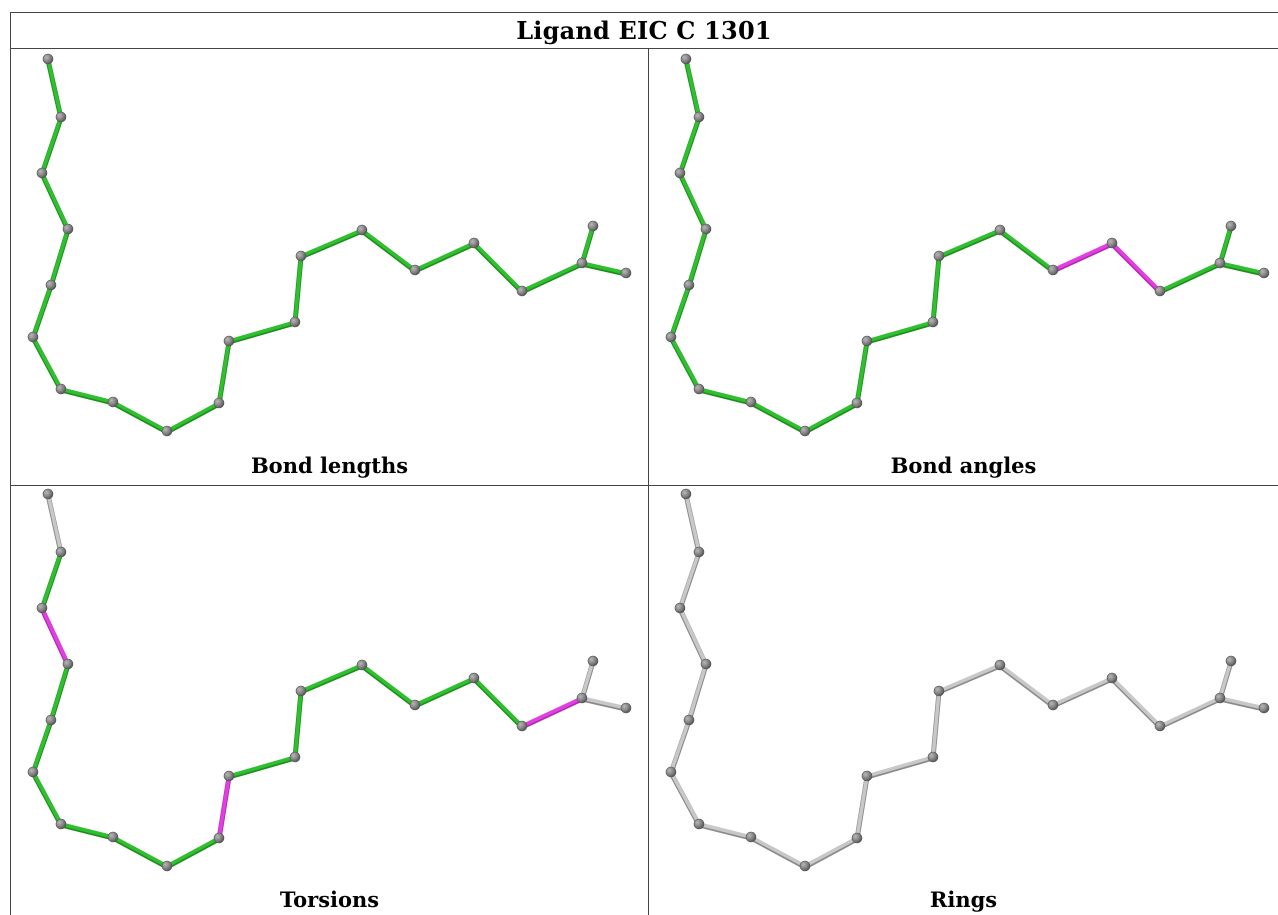 This screenshot has height=915, width=1278. I want to click on caption-torsions: Torsions, so click(329, 899).